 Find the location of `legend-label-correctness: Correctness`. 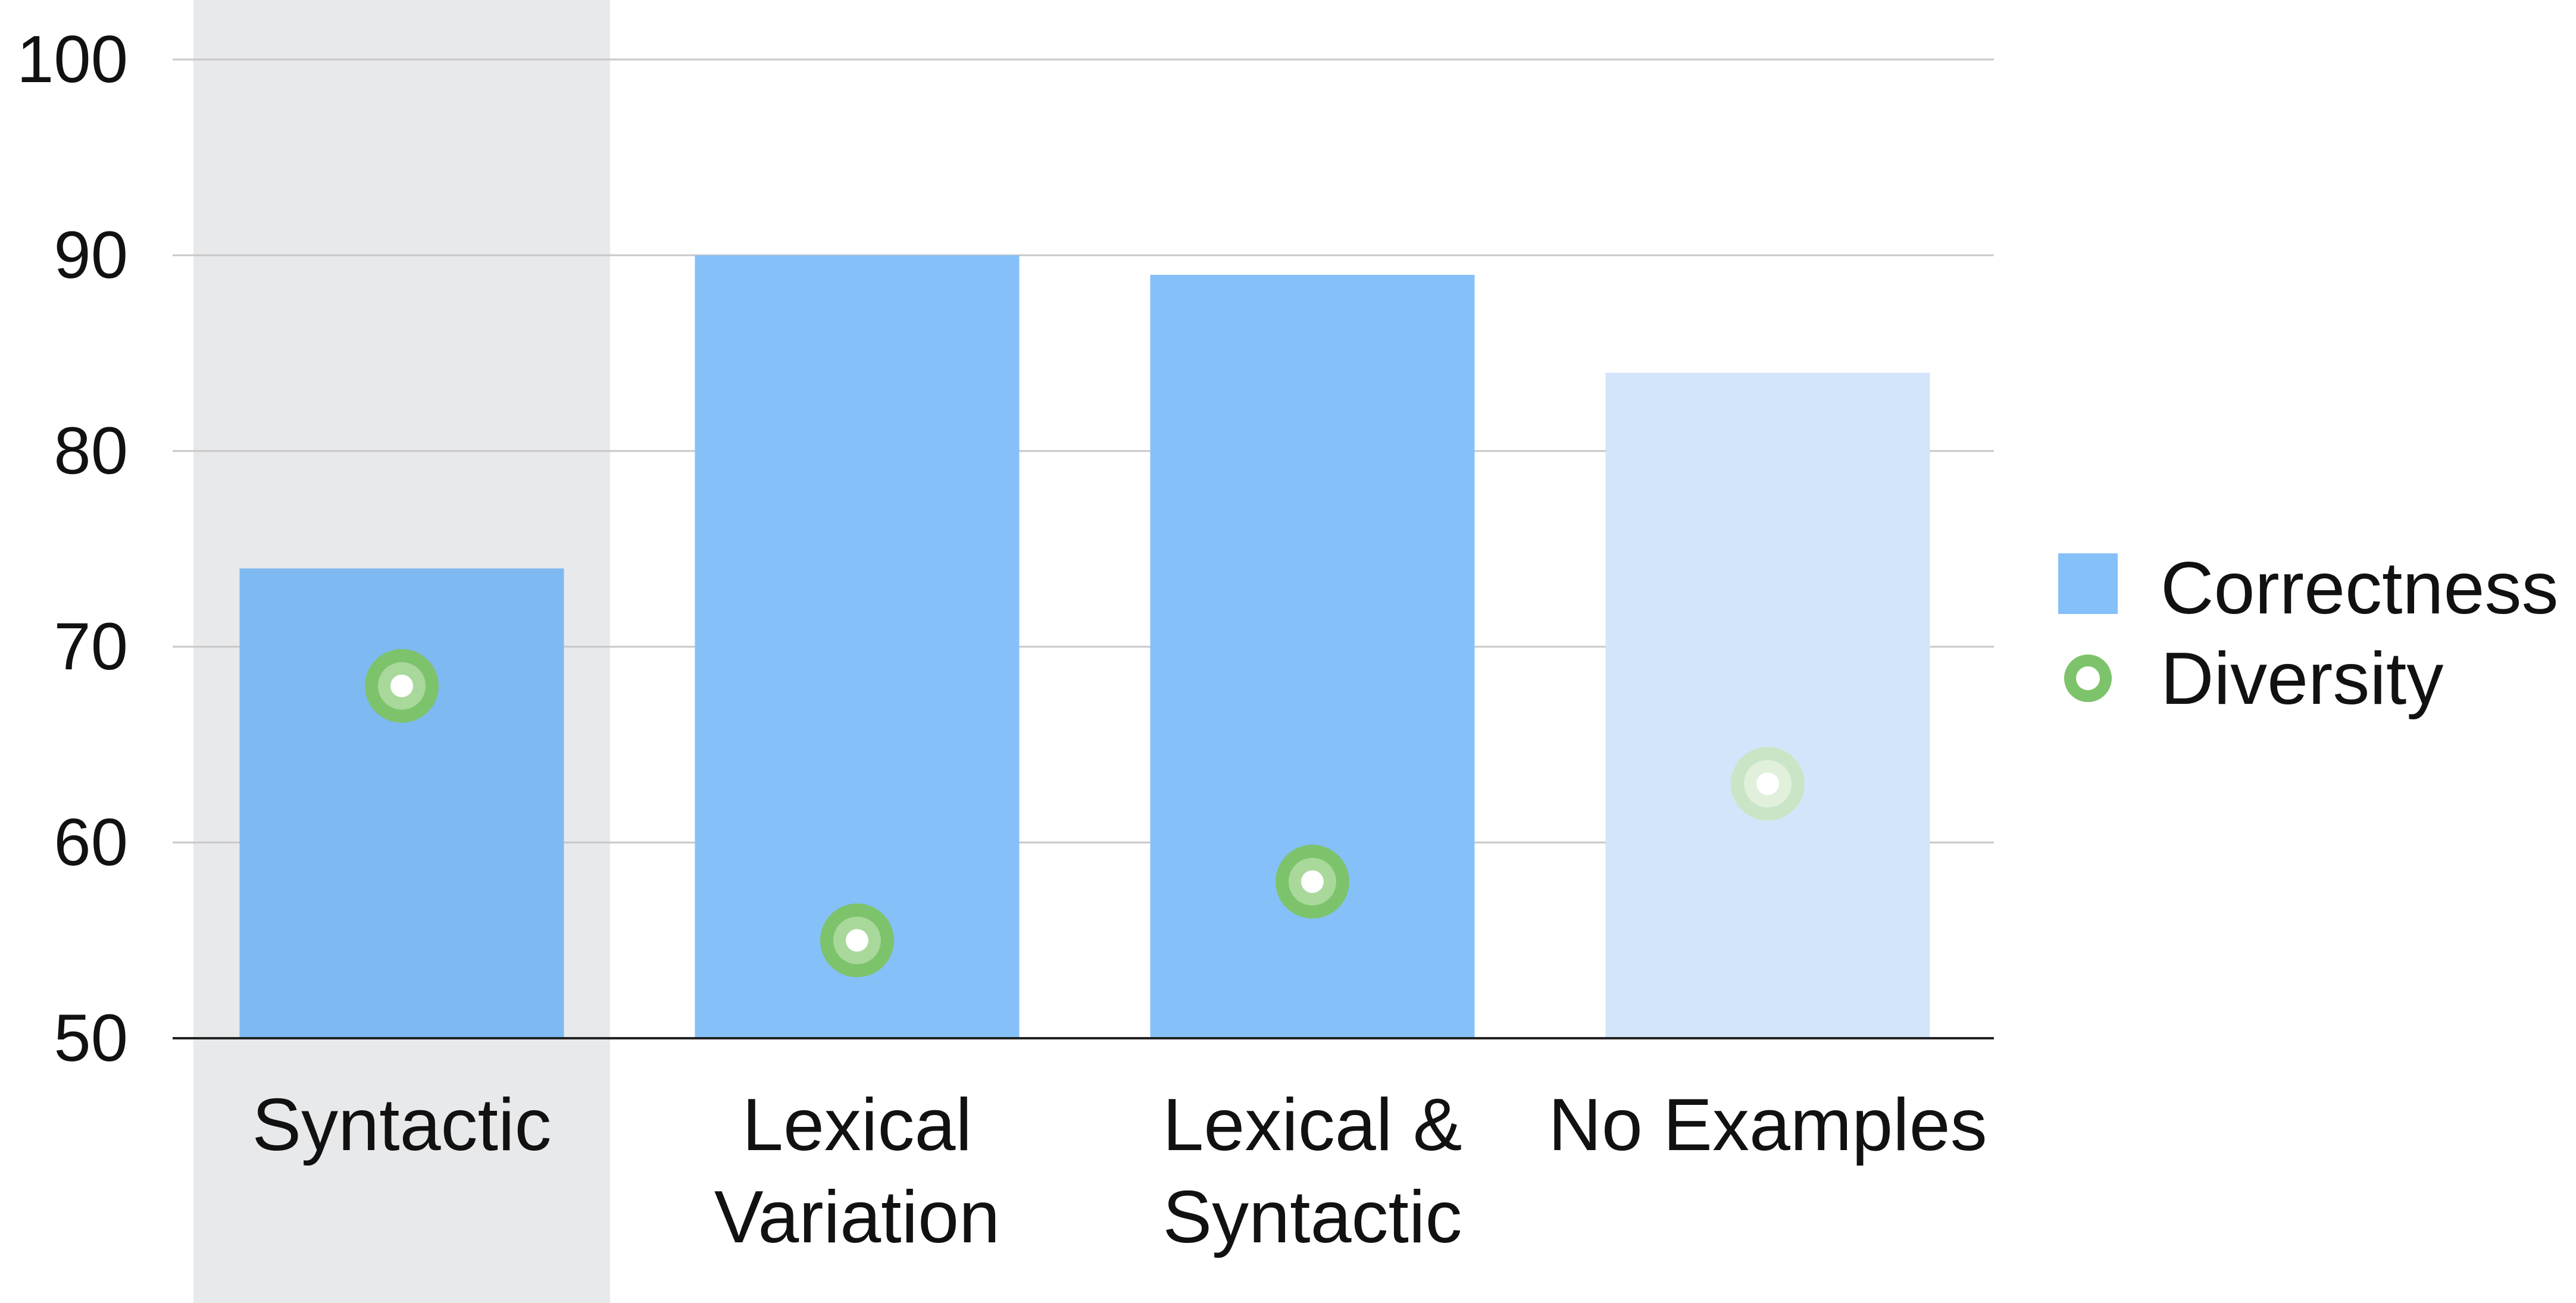

legend-label-correctness: Correctness is located at coordinates (2359, 588).